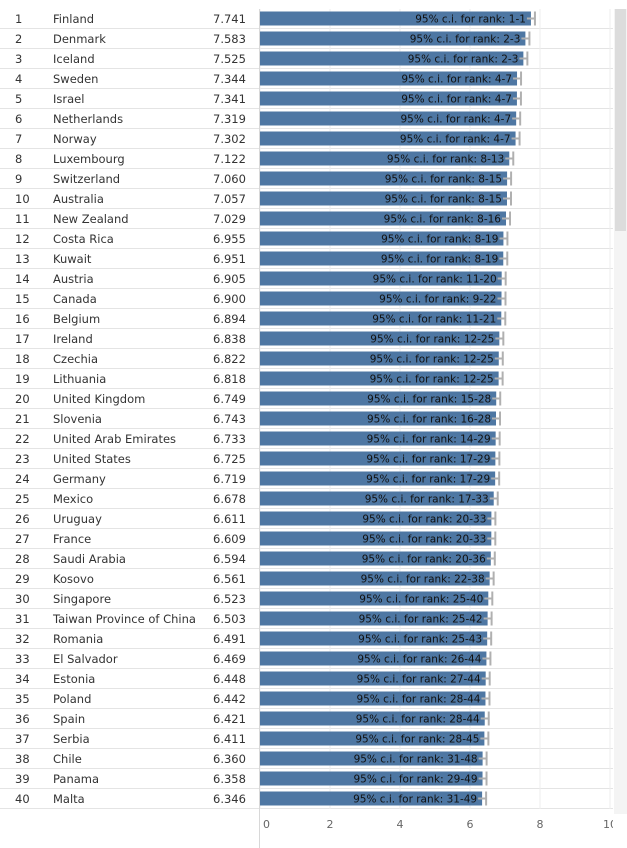 The height and width of the screenshot is (848, 627). What do you see at coordinates (229, 259) in the screenshot?
I see `score-cell: 6.951` at bounding box center [229, 259].